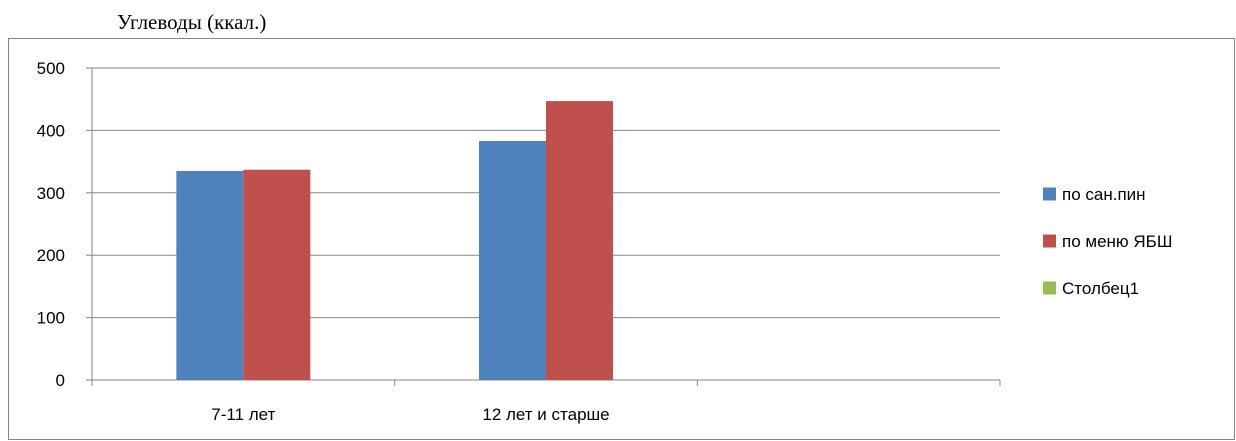  Describe the element at coordinates (51, 318) in the screenshot. I see `y-tick-label: 100` at that location.